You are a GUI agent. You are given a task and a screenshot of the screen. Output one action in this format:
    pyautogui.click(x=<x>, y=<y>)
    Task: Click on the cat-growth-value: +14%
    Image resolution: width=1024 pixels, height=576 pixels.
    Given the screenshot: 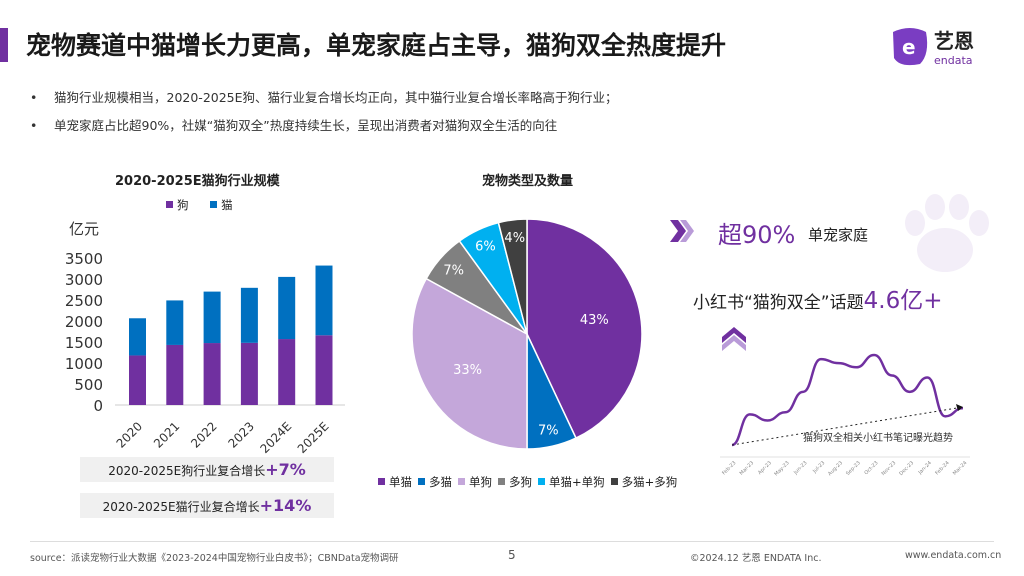 What is the action you would take?
    pyautogui.click(x=285, y=505)
    